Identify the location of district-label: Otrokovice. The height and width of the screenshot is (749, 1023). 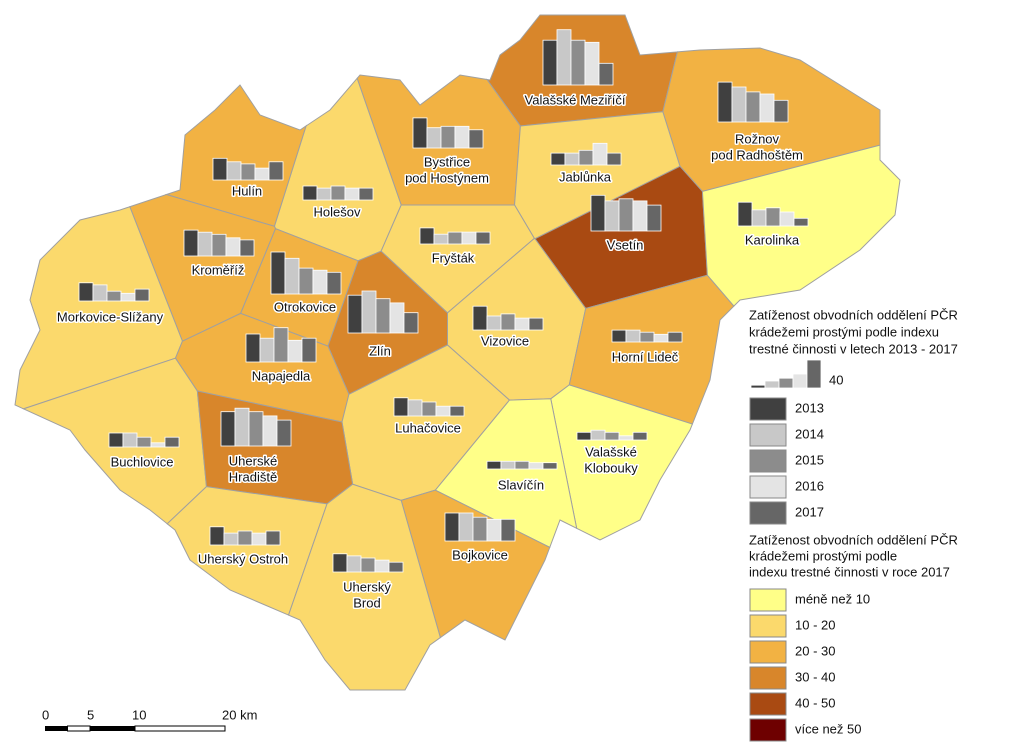
(305, 306).